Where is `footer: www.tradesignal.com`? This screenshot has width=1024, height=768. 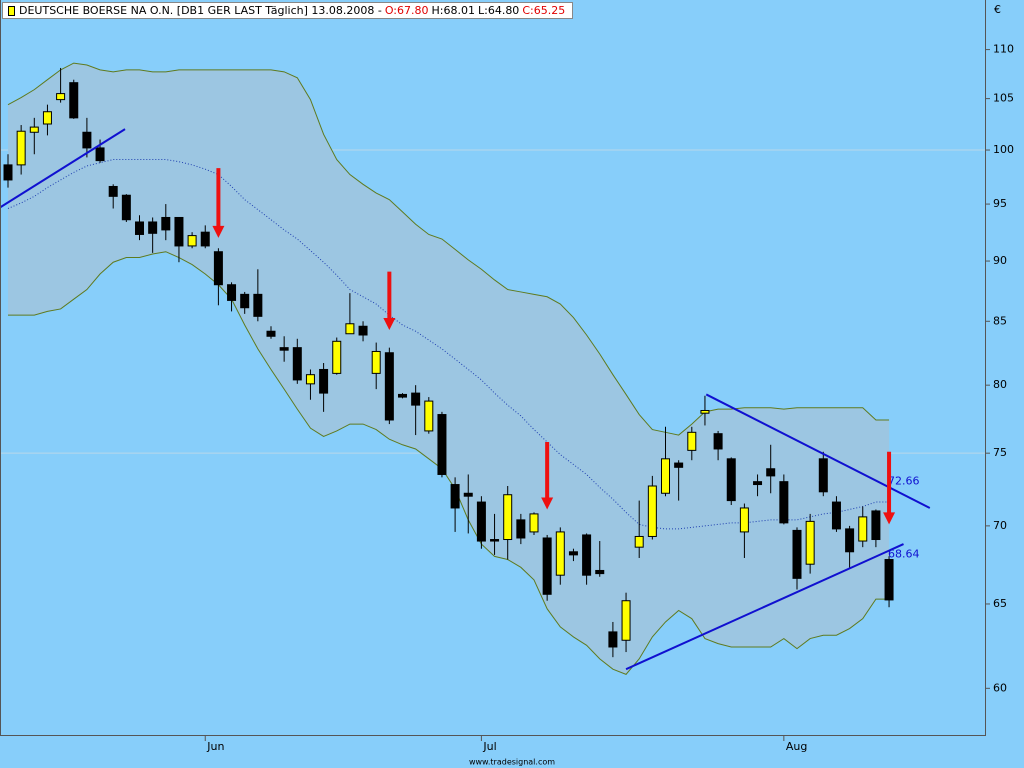 footer: www.tradesignal.com is located at coordinates (512, 762).